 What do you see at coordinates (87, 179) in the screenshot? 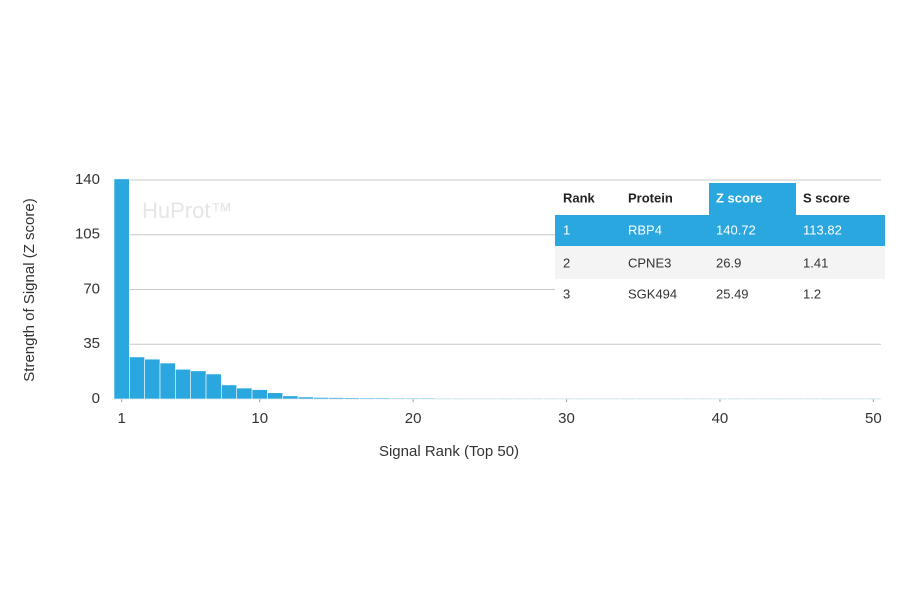
I see `y-tick-label: 140` at bounding box center [87, 179].